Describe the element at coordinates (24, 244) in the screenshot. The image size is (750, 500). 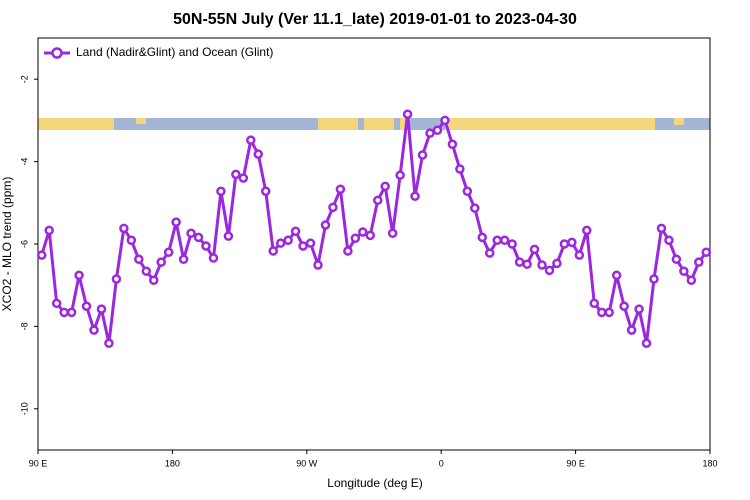
I see `y-tick-label: -6` at that location.